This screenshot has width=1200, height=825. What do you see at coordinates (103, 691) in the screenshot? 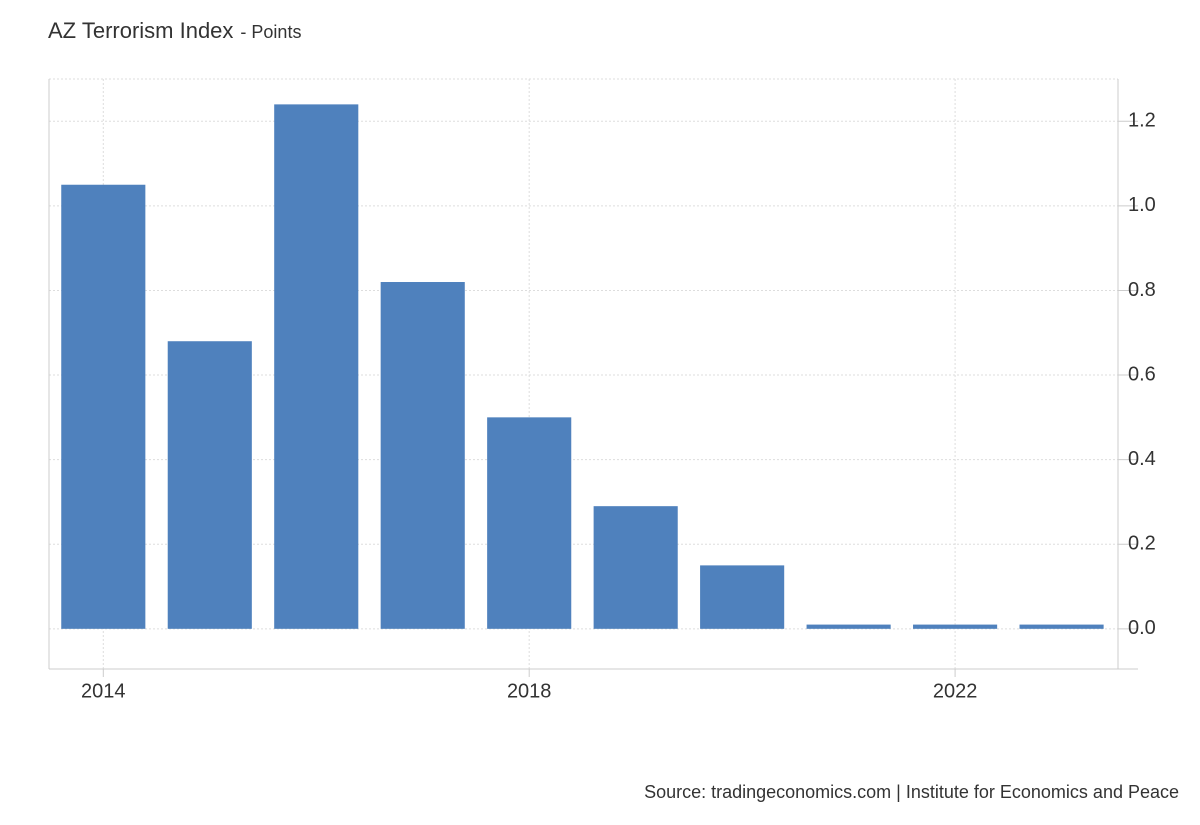
I see `x-tick-label: 2014` at bounding box center [103, 691].